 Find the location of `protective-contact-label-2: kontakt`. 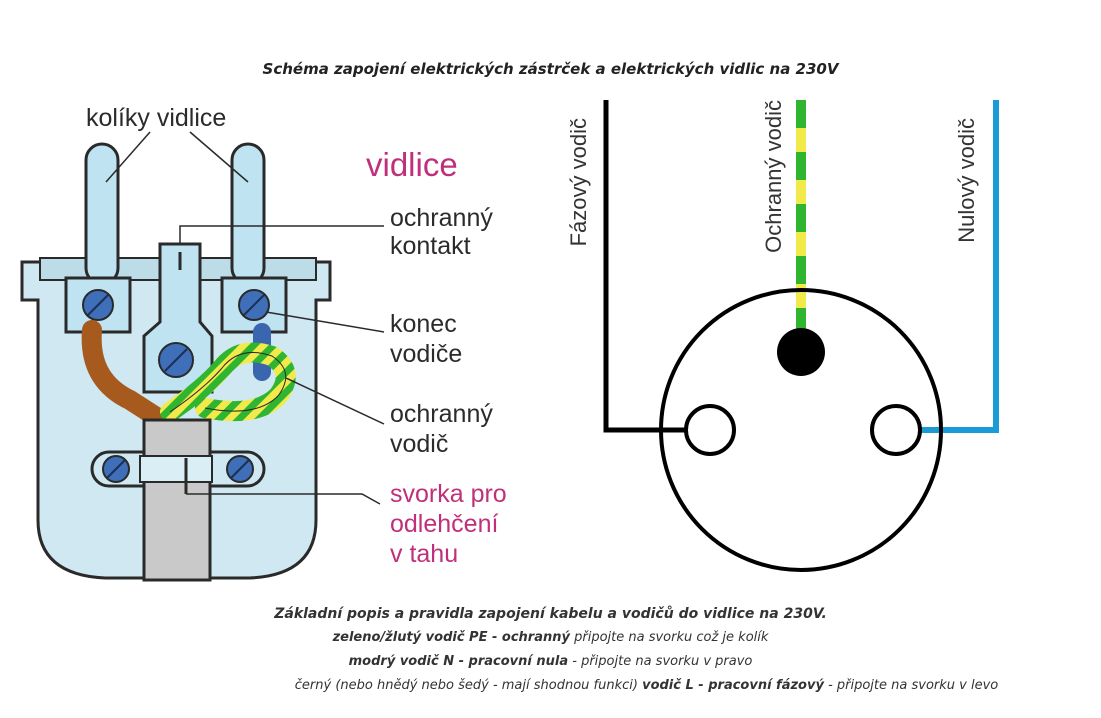

protective-contact-label-2: kontakt is located at coordinates (430, 246).